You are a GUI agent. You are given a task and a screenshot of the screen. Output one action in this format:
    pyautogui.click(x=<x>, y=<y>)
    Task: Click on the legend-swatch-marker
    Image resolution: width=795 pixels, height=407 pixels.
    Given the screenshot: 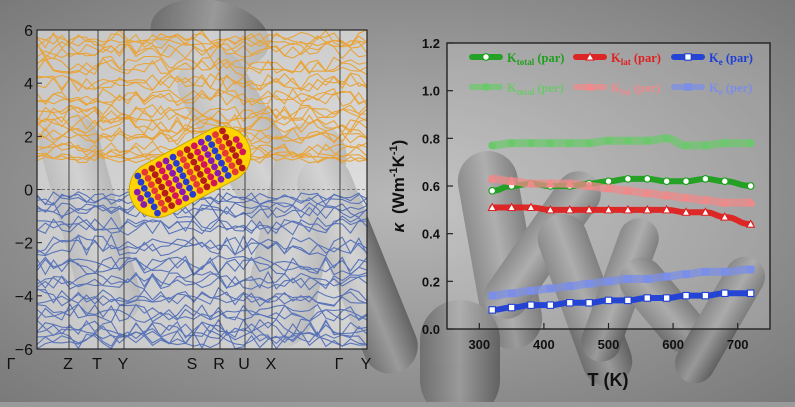 What is the action you would take?
    pyautogui.click(x=486, y=87)
    